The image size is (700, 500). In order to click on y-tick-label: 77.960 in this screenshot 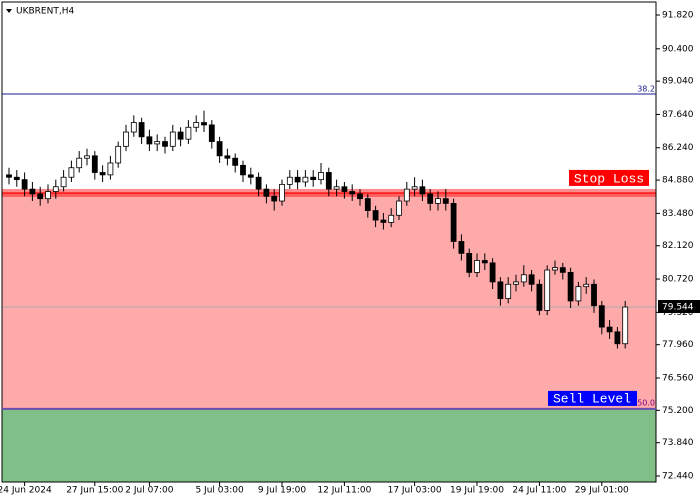, I will do `click(678, 345)`.